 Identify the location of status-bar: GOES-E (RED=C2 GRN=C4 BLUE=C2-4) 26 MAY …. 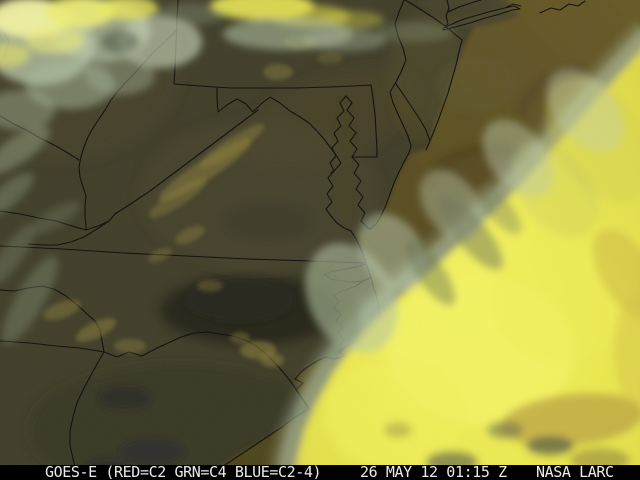
(320, 472).